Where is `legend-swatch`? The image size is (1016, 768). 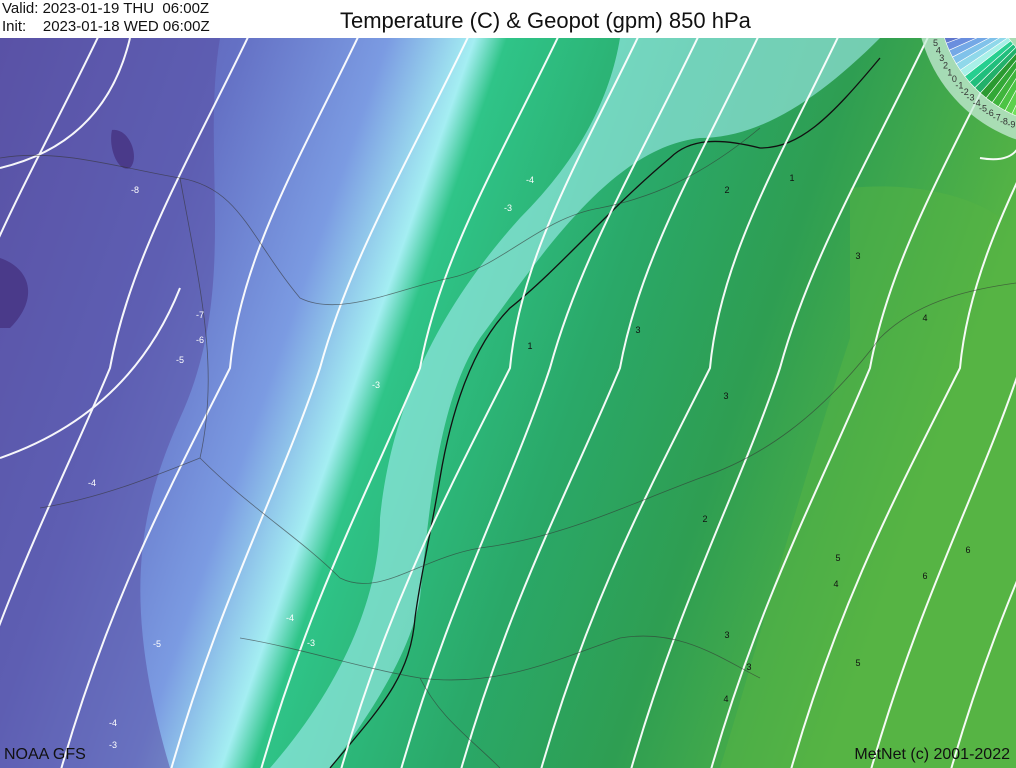
legend-swatch is located at coordinates (952, 41).